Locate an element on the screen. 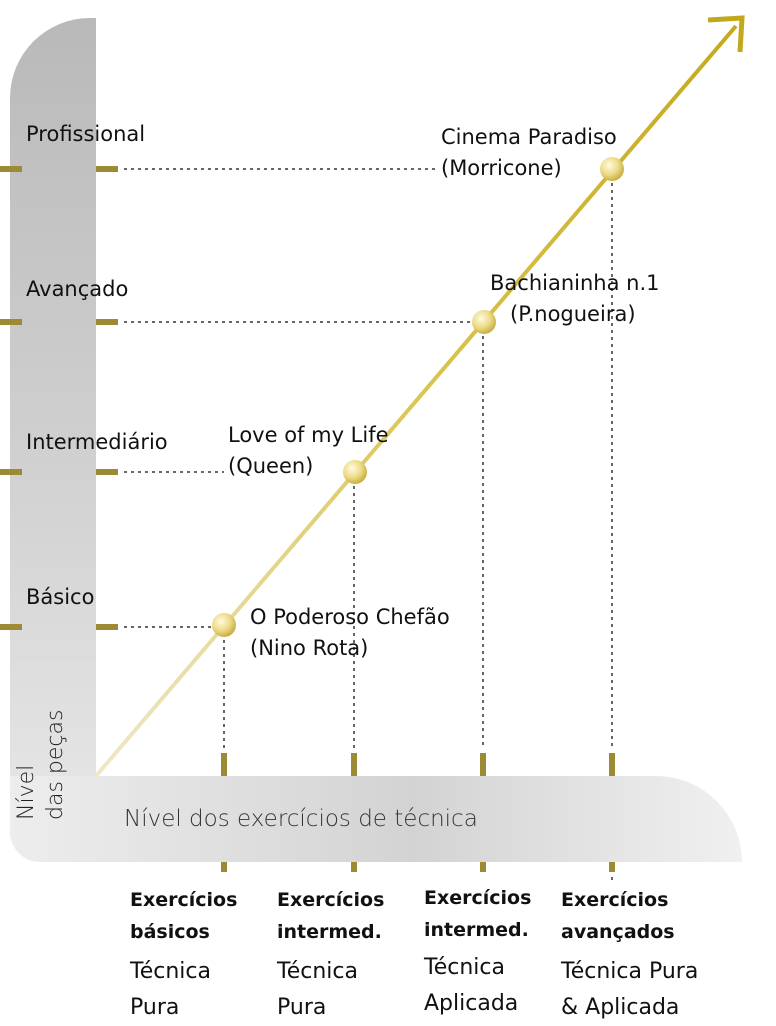 Image resolution: width=776 pixels, height=1026 pixels. y-tick-left-profissional is located at coordinates (11, 169).